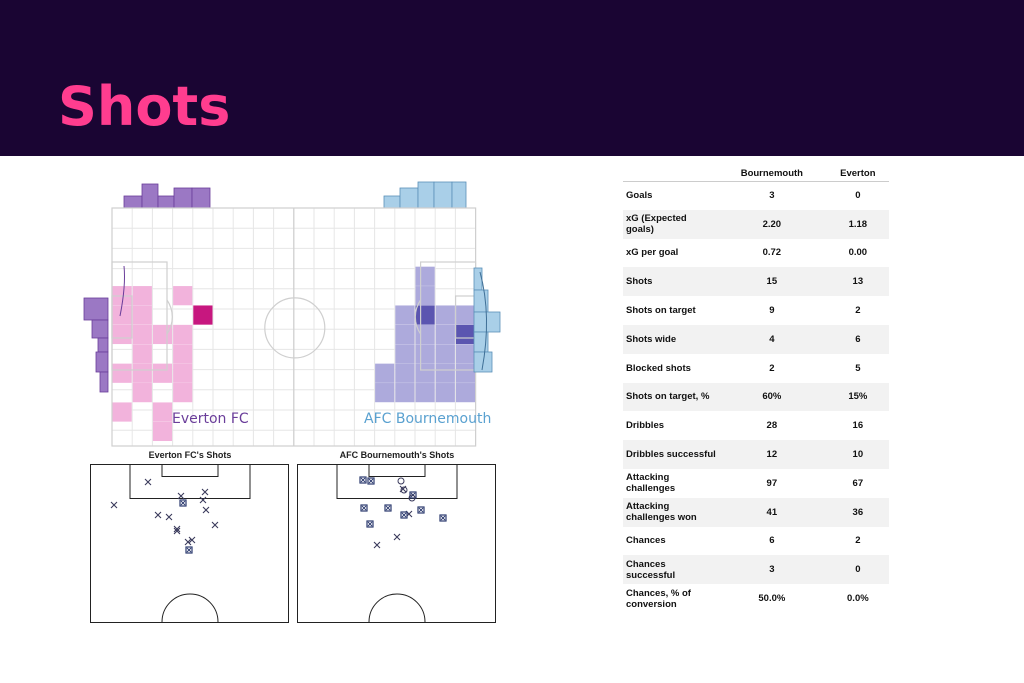  I want to click on table-row: Chances successful 3 0, so click(756, 570).